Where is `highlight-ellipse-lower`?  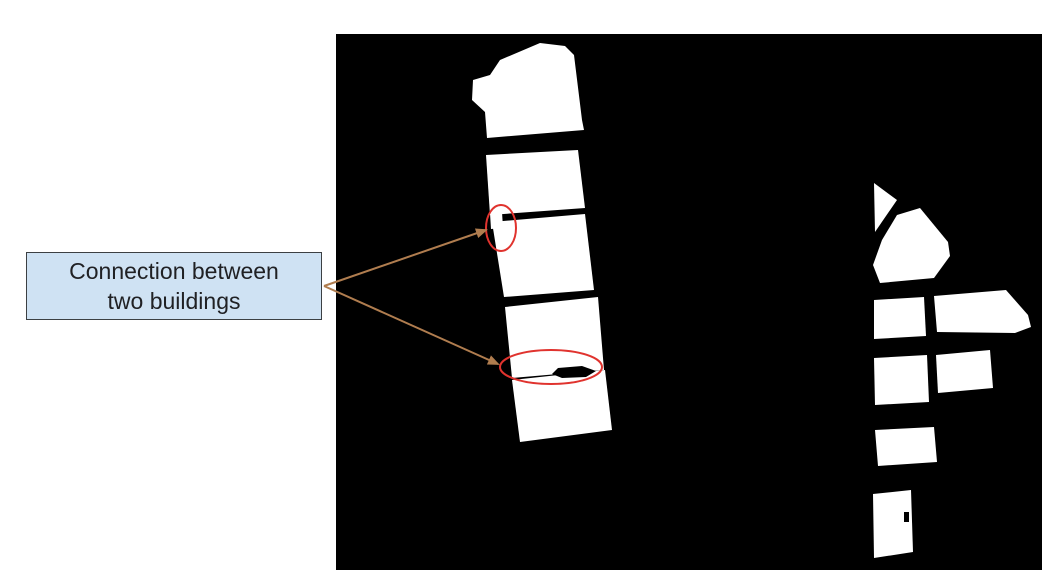
highlight-ellipse-lower is located at coordinates (551, 367).